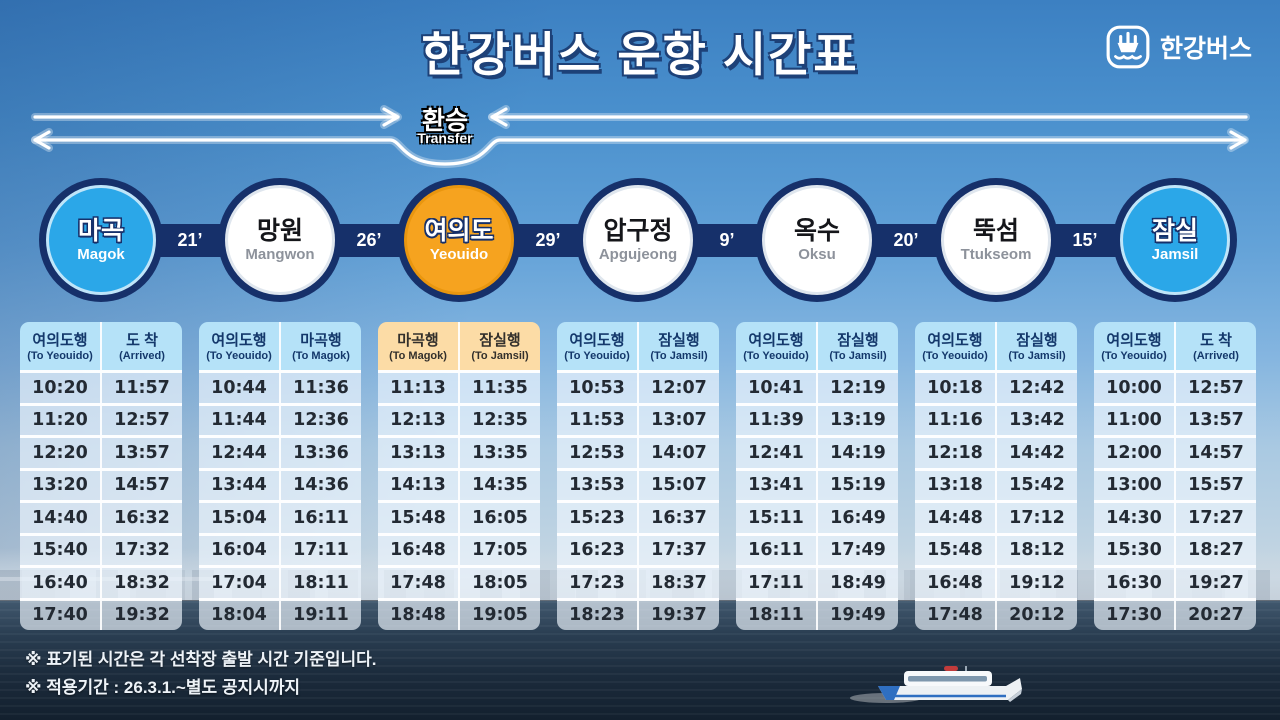 This screenshot has width=1280, height=720. What do you see at coordinates (1175, 254) in the screenshot?
I see `station-name-en: Jamsil` at bounding box center [1175, 254].